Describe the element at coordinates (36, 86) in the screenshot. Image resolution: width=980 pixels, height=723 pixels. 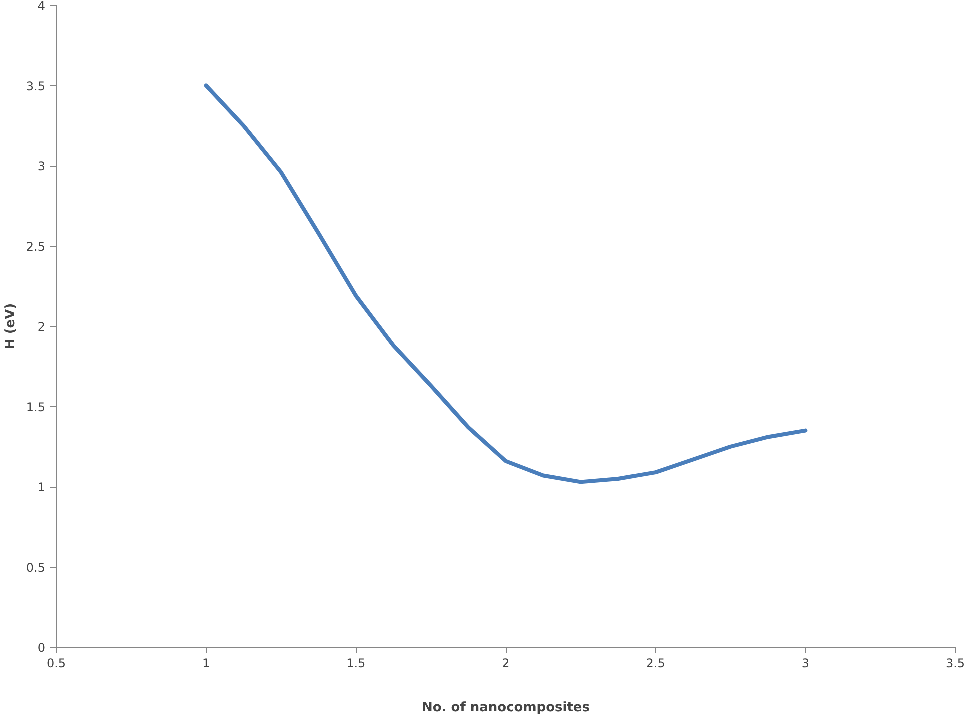
I see `y-tick-label: 3.5` at that location.